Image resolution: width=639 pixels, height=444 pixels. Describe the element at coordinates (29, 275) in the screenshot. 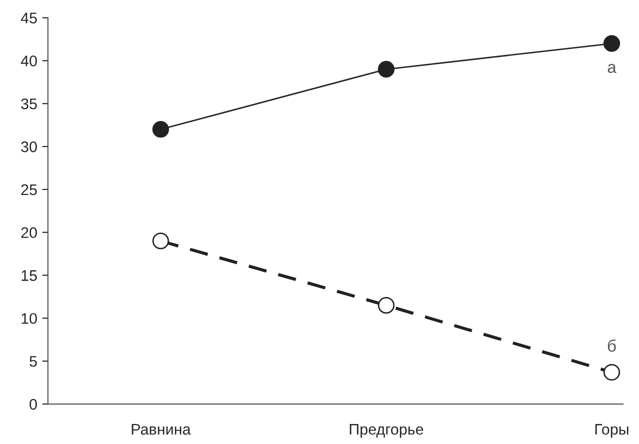

I see `y-tick-label: 15` at that location.